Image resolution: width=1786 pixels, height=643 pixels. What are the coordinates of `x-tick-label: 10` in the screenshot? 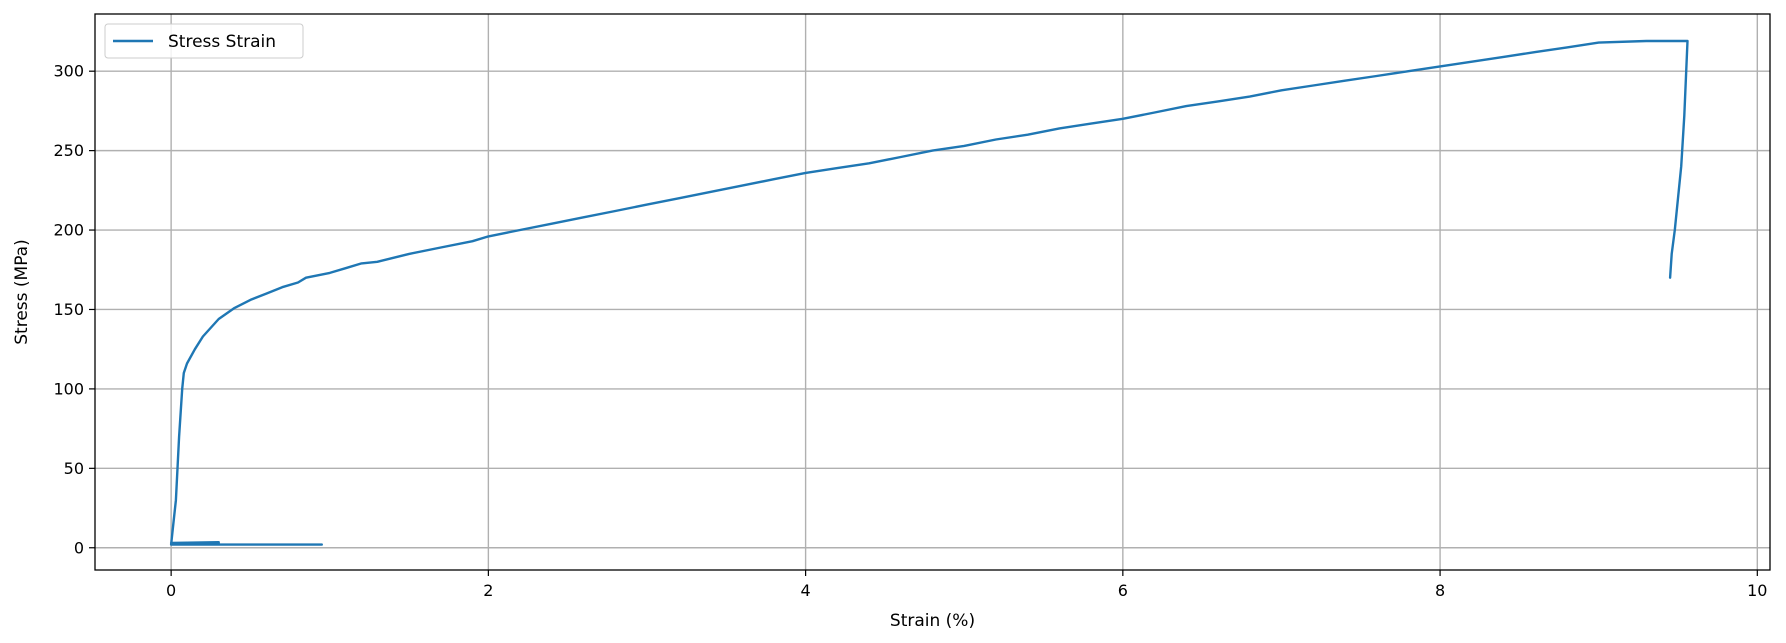 It's located at (1757, 590).